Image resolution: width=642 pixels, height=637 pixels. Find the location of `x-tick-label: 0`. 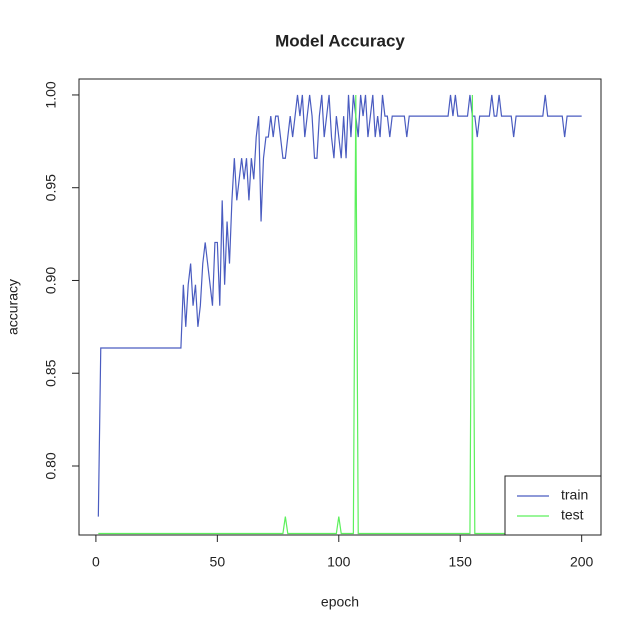

x-tick-label: 0 is located at coordinates (96, 562).